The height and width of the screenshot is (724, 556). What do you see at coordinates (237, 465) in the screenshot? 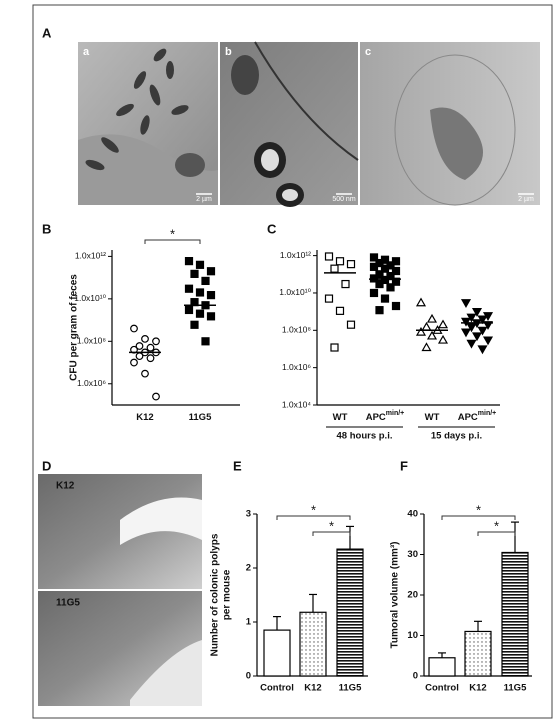
I see `panel-label: E` at bounding box center [237, 465].